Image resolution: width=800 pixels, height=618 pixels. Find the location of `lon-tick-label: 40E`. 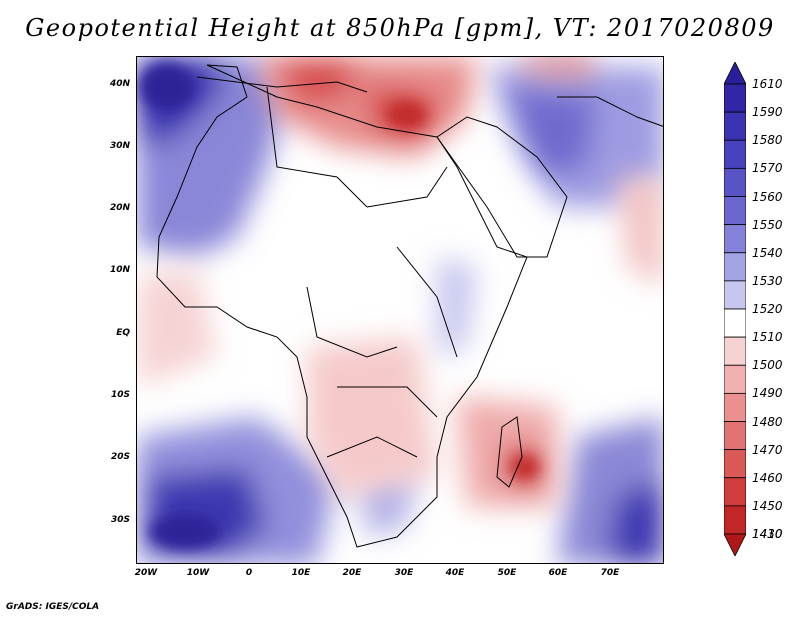

lon-tick-label: 40E is located at coordinates (455, 573).